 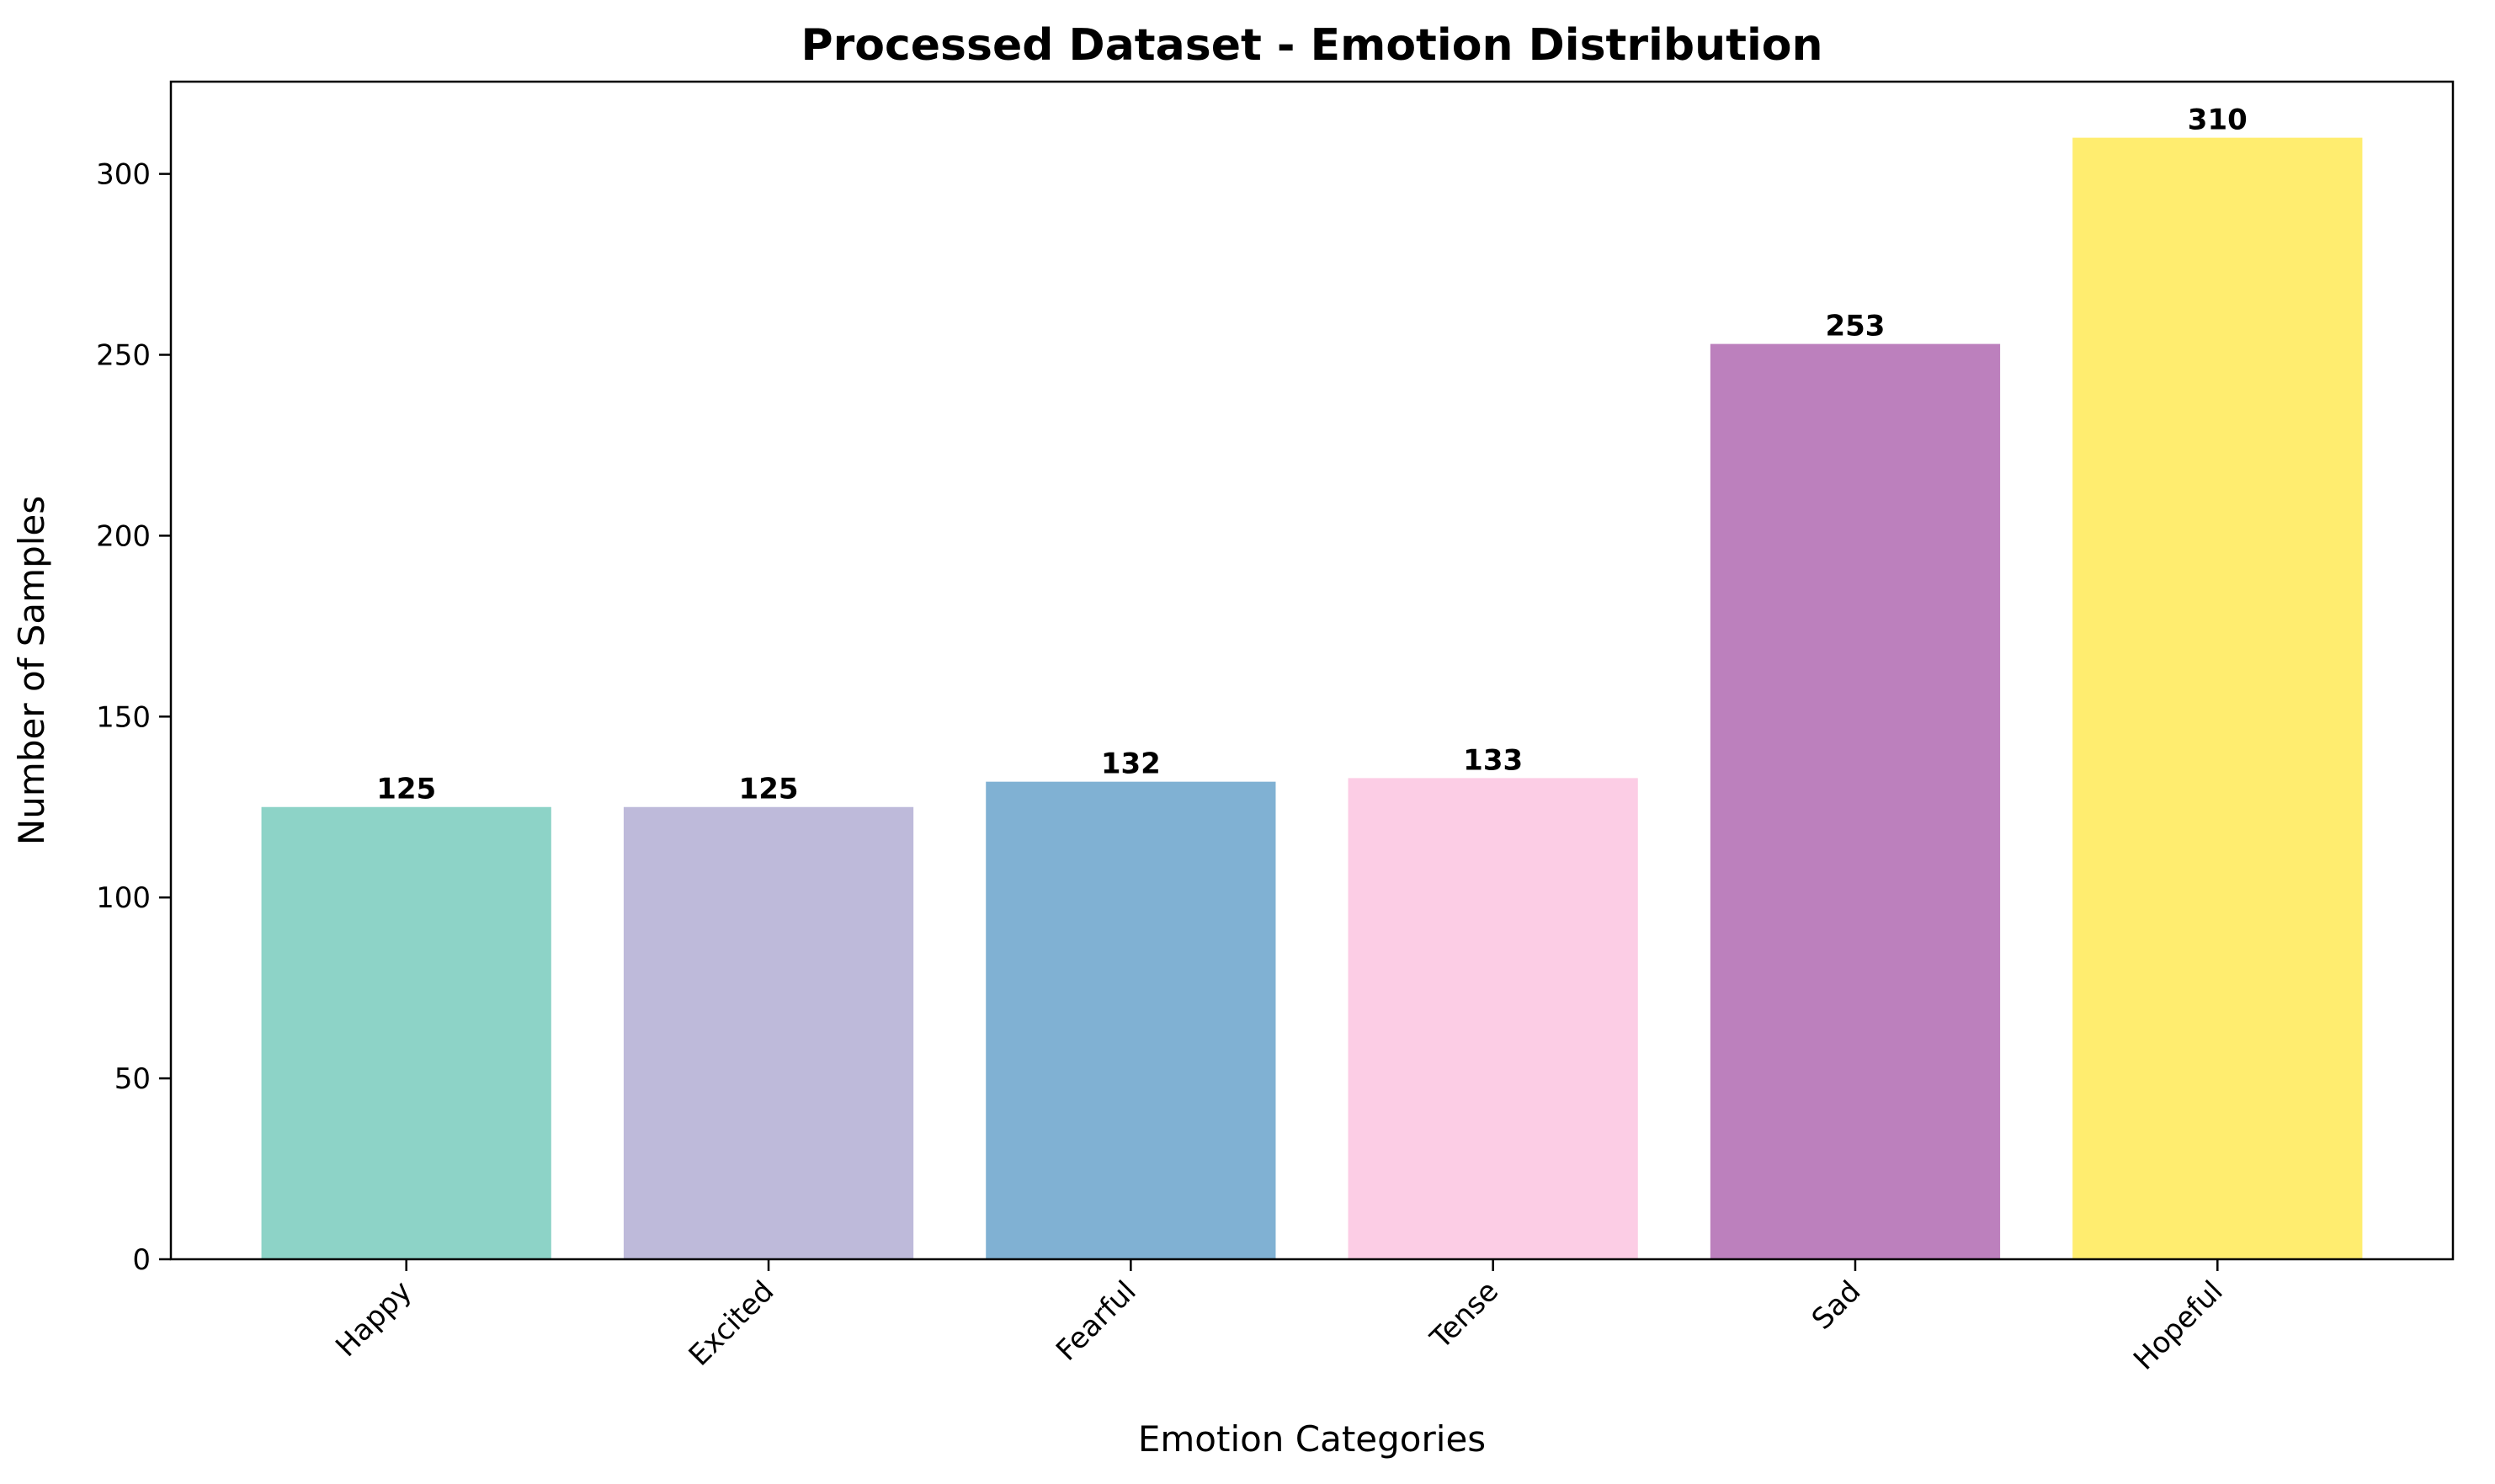 What do you see at coordinates (1131, 764) in the screenshot?
I see `data-label-fearful: 132` at bounding box center [1131, 764].